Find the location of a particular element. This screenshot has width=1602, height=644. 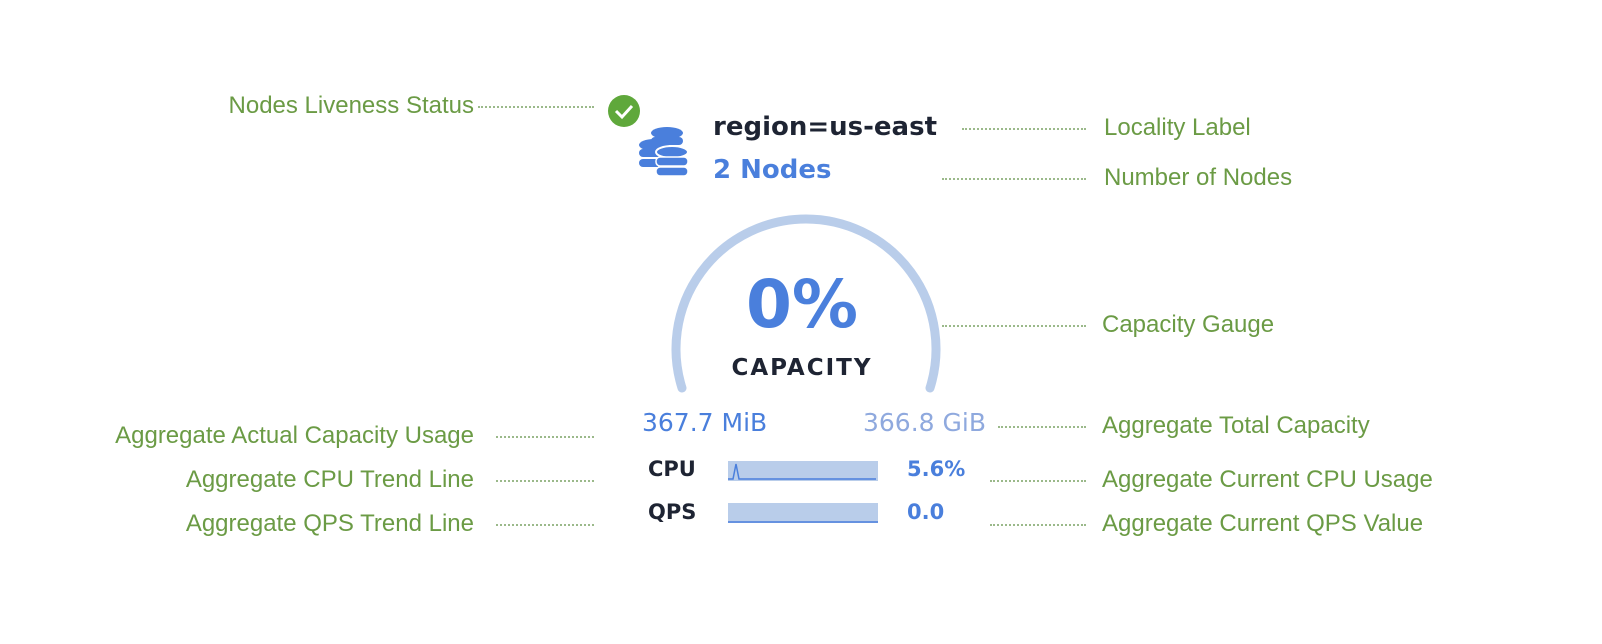

capacity-percent: 0% is located at coordinates (802, 304).